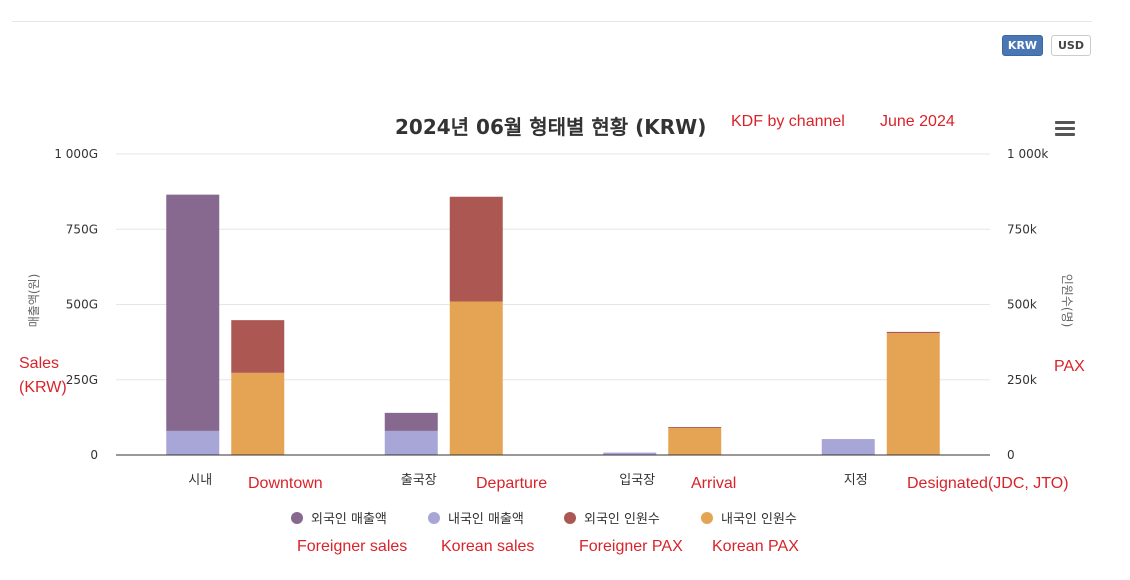 The width and height of the screenshot is (1130, 580). I want to click on y-left-tick-label: 0, so click(94, 455).